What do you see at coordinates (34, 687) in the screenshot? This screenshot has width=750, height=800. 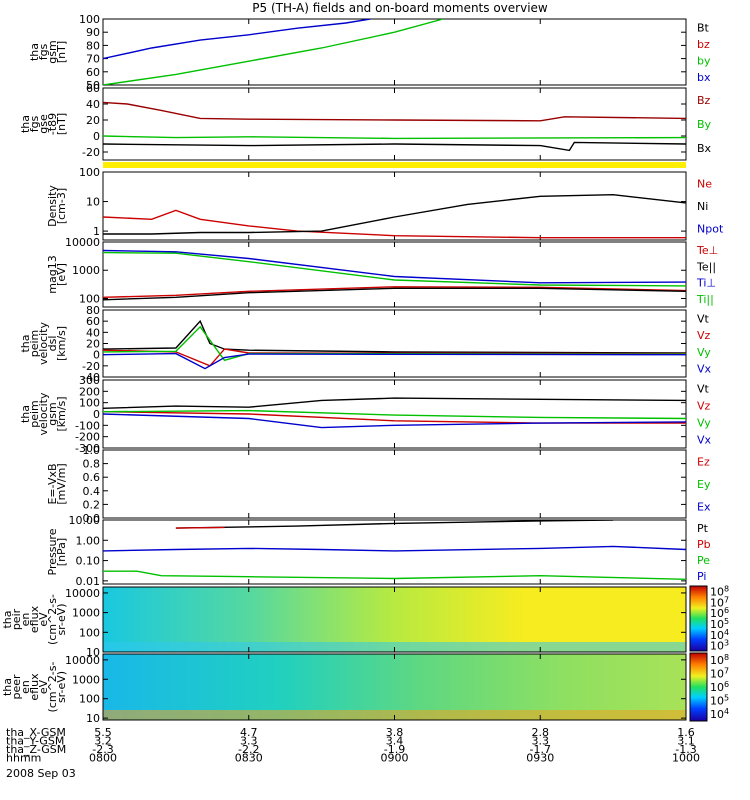 I see `svg-text: eflux` at bounding box center [34, 687].